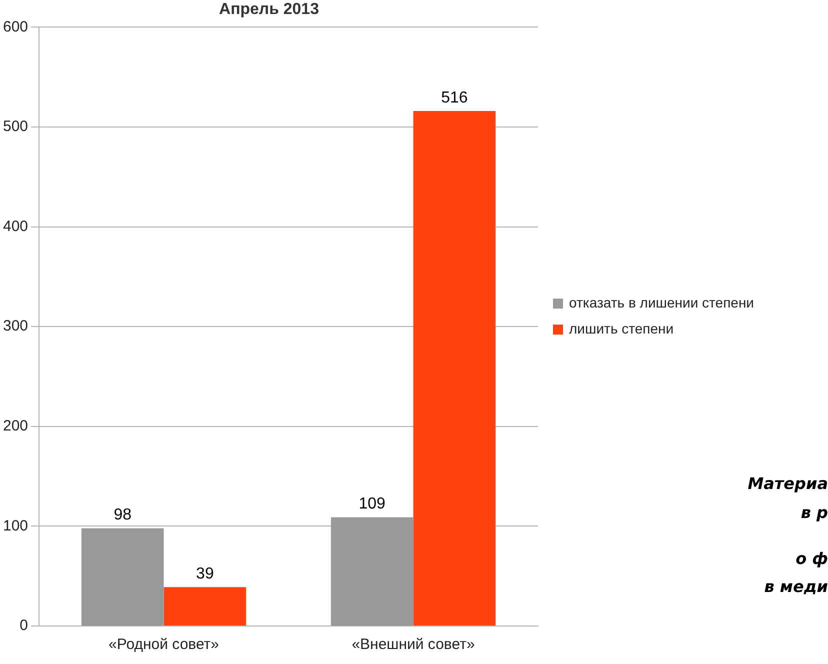 The height and width of the screenshot is (664, 828). I want to click on y-tick-label: 600, so click(15, 27).